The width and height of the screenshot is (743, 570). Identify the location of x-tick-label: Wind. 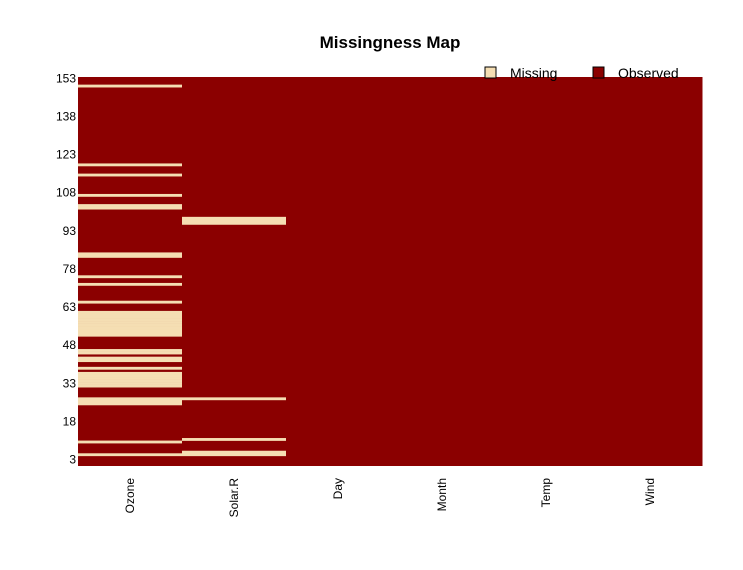
(650, 491).